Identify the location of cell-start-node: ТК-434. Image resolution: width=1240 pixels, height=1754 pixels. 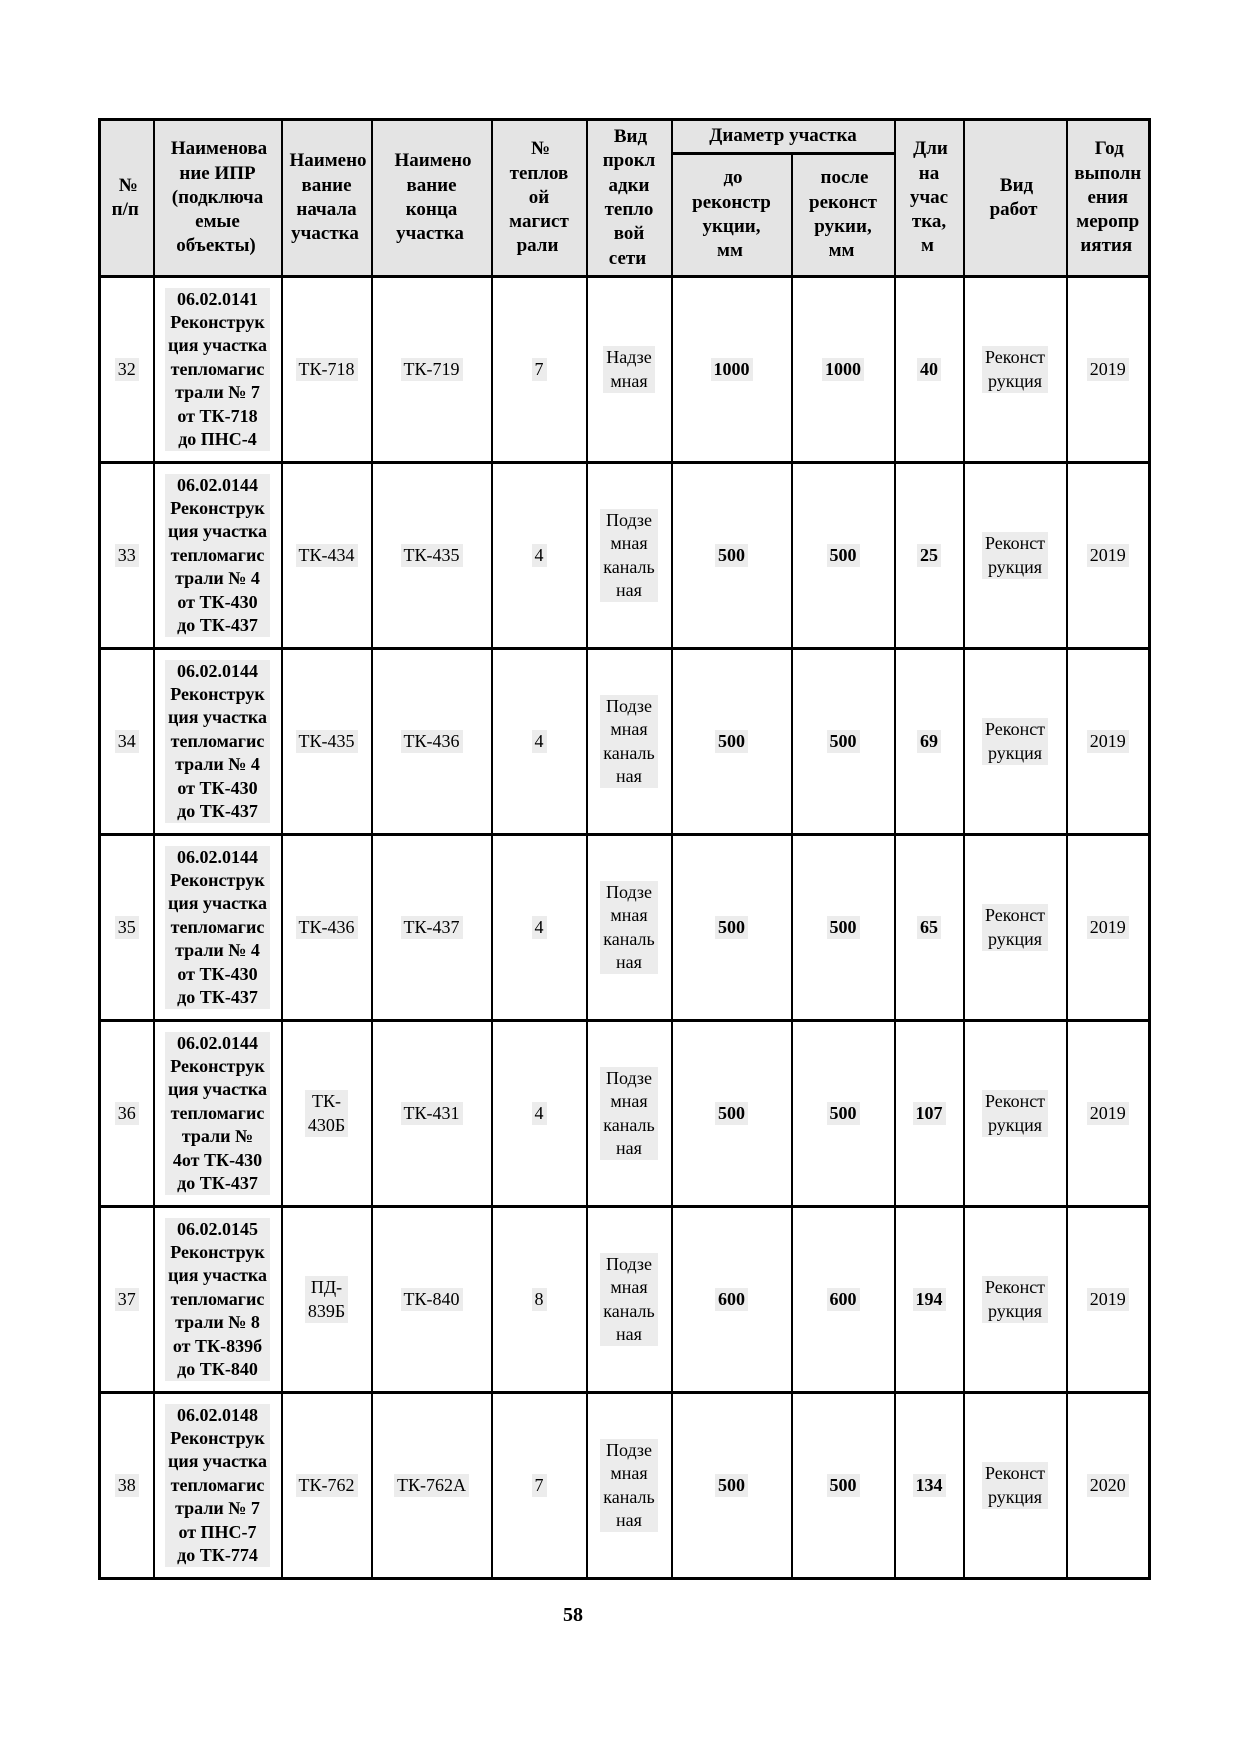
(326, 555).